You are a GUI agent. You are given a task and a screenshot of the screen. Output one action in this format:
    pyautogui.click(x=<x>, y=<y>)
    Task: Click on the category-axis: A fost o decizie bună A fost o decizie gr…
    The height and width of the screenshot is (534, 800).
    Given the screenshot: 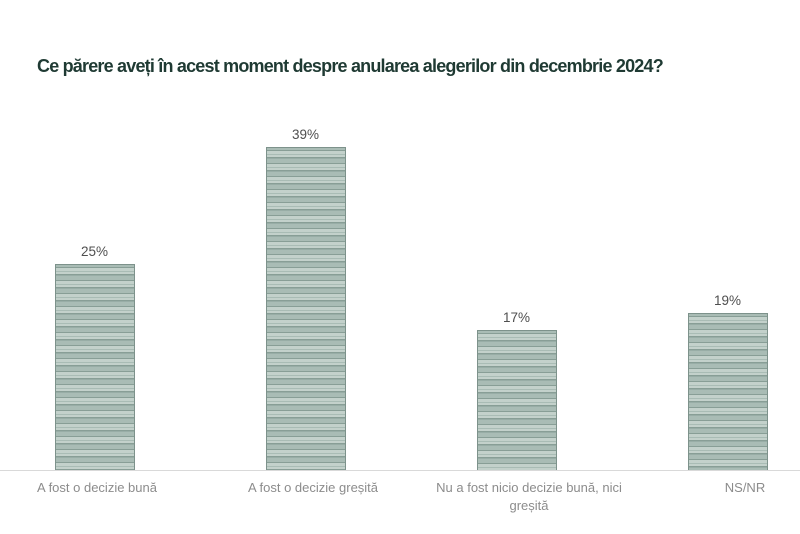 What is the action you would take?
    pyautogui.click(x=400, y=496)
    